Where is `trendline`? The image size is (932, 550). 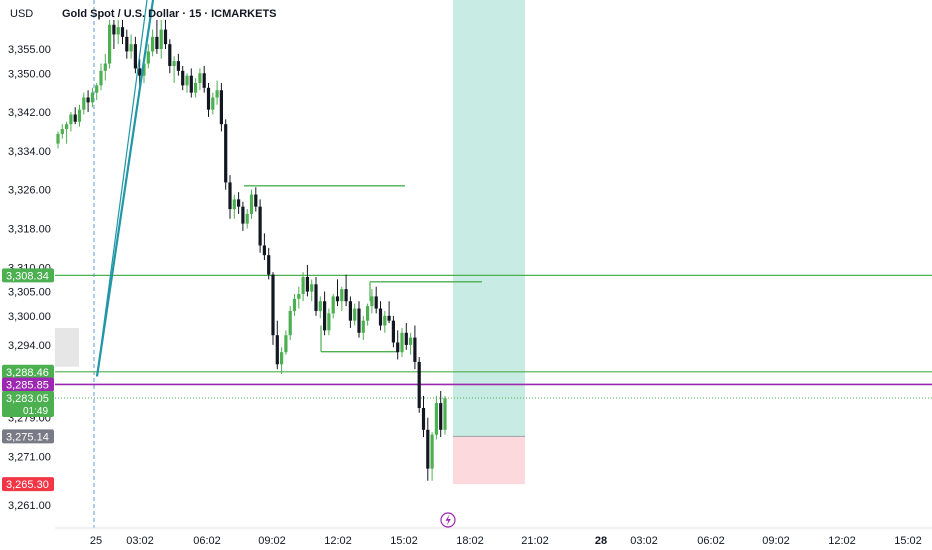 trendline is located at coordinates (125, 188).